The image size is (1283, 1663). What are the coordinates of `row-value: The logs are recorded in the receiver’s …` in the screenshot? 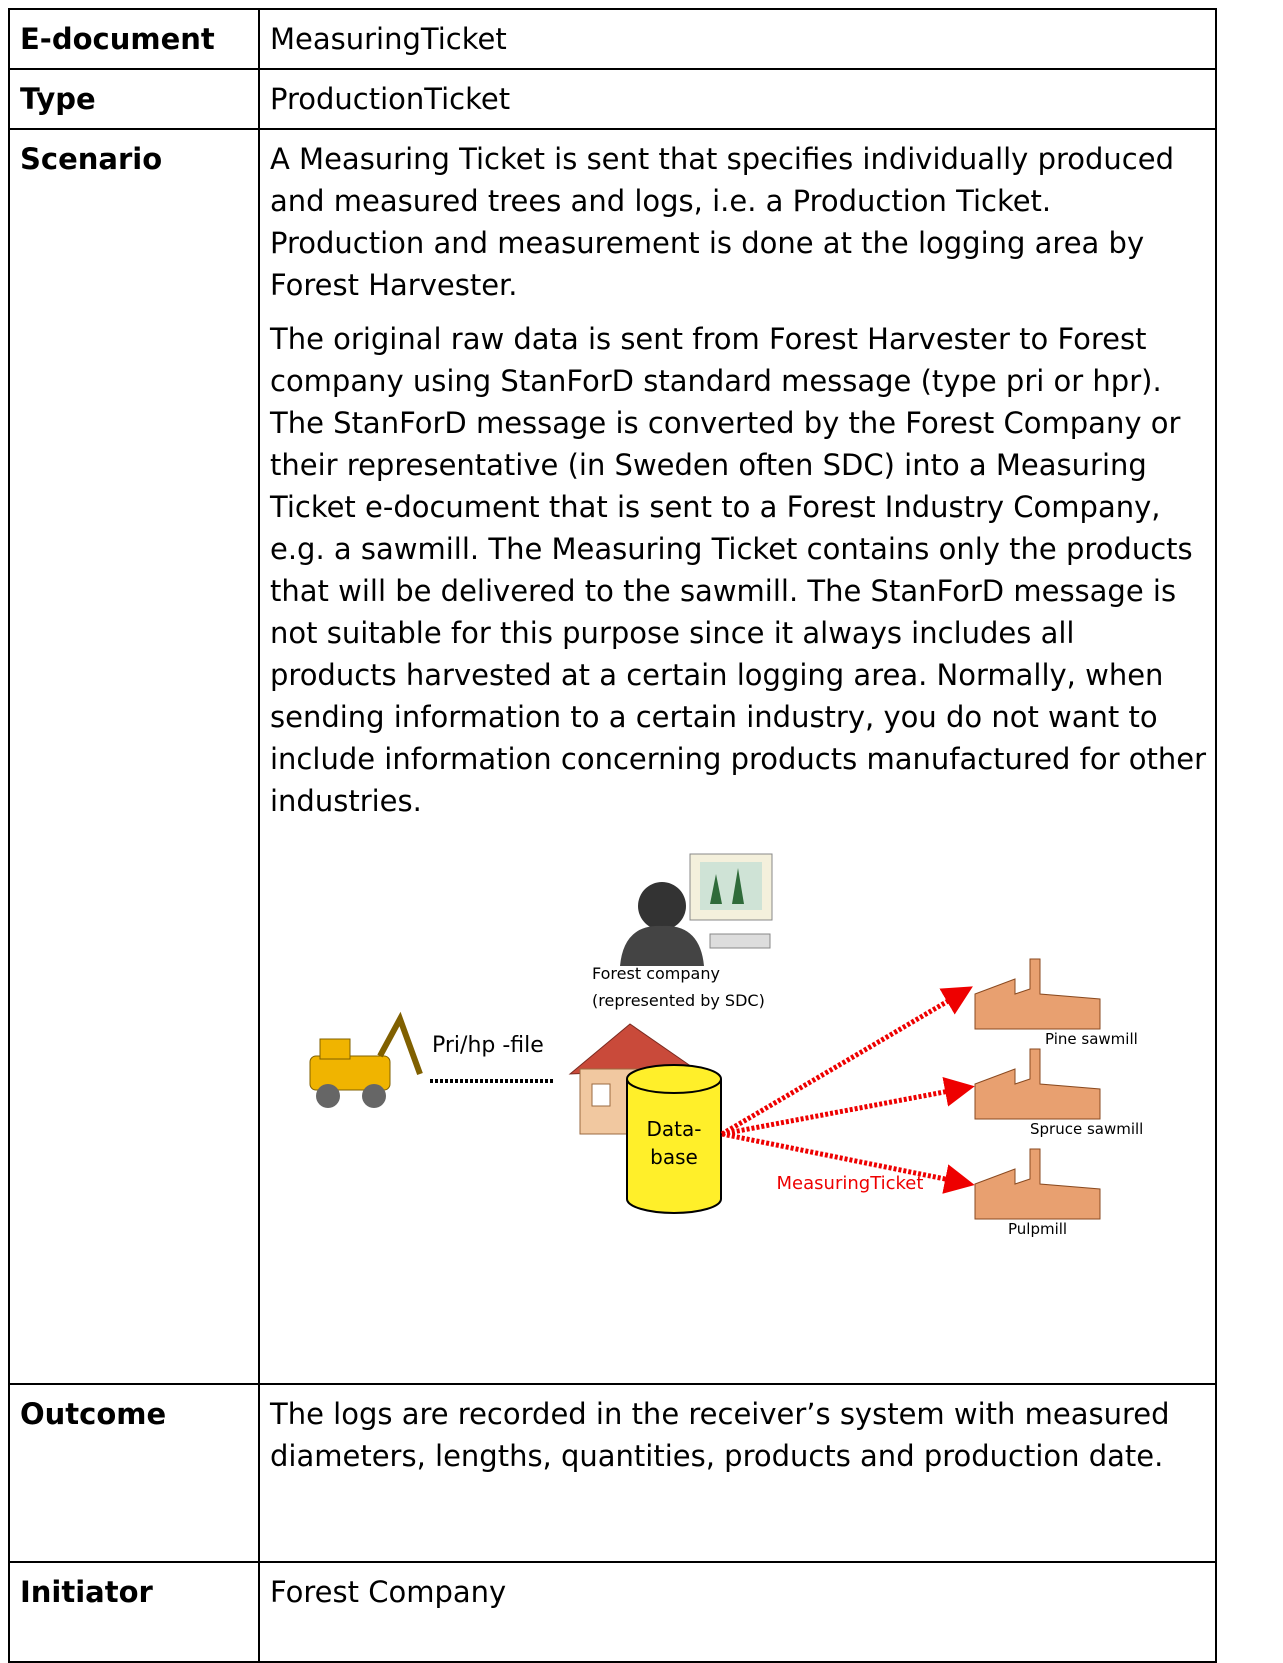 It's located at (737, 1473).